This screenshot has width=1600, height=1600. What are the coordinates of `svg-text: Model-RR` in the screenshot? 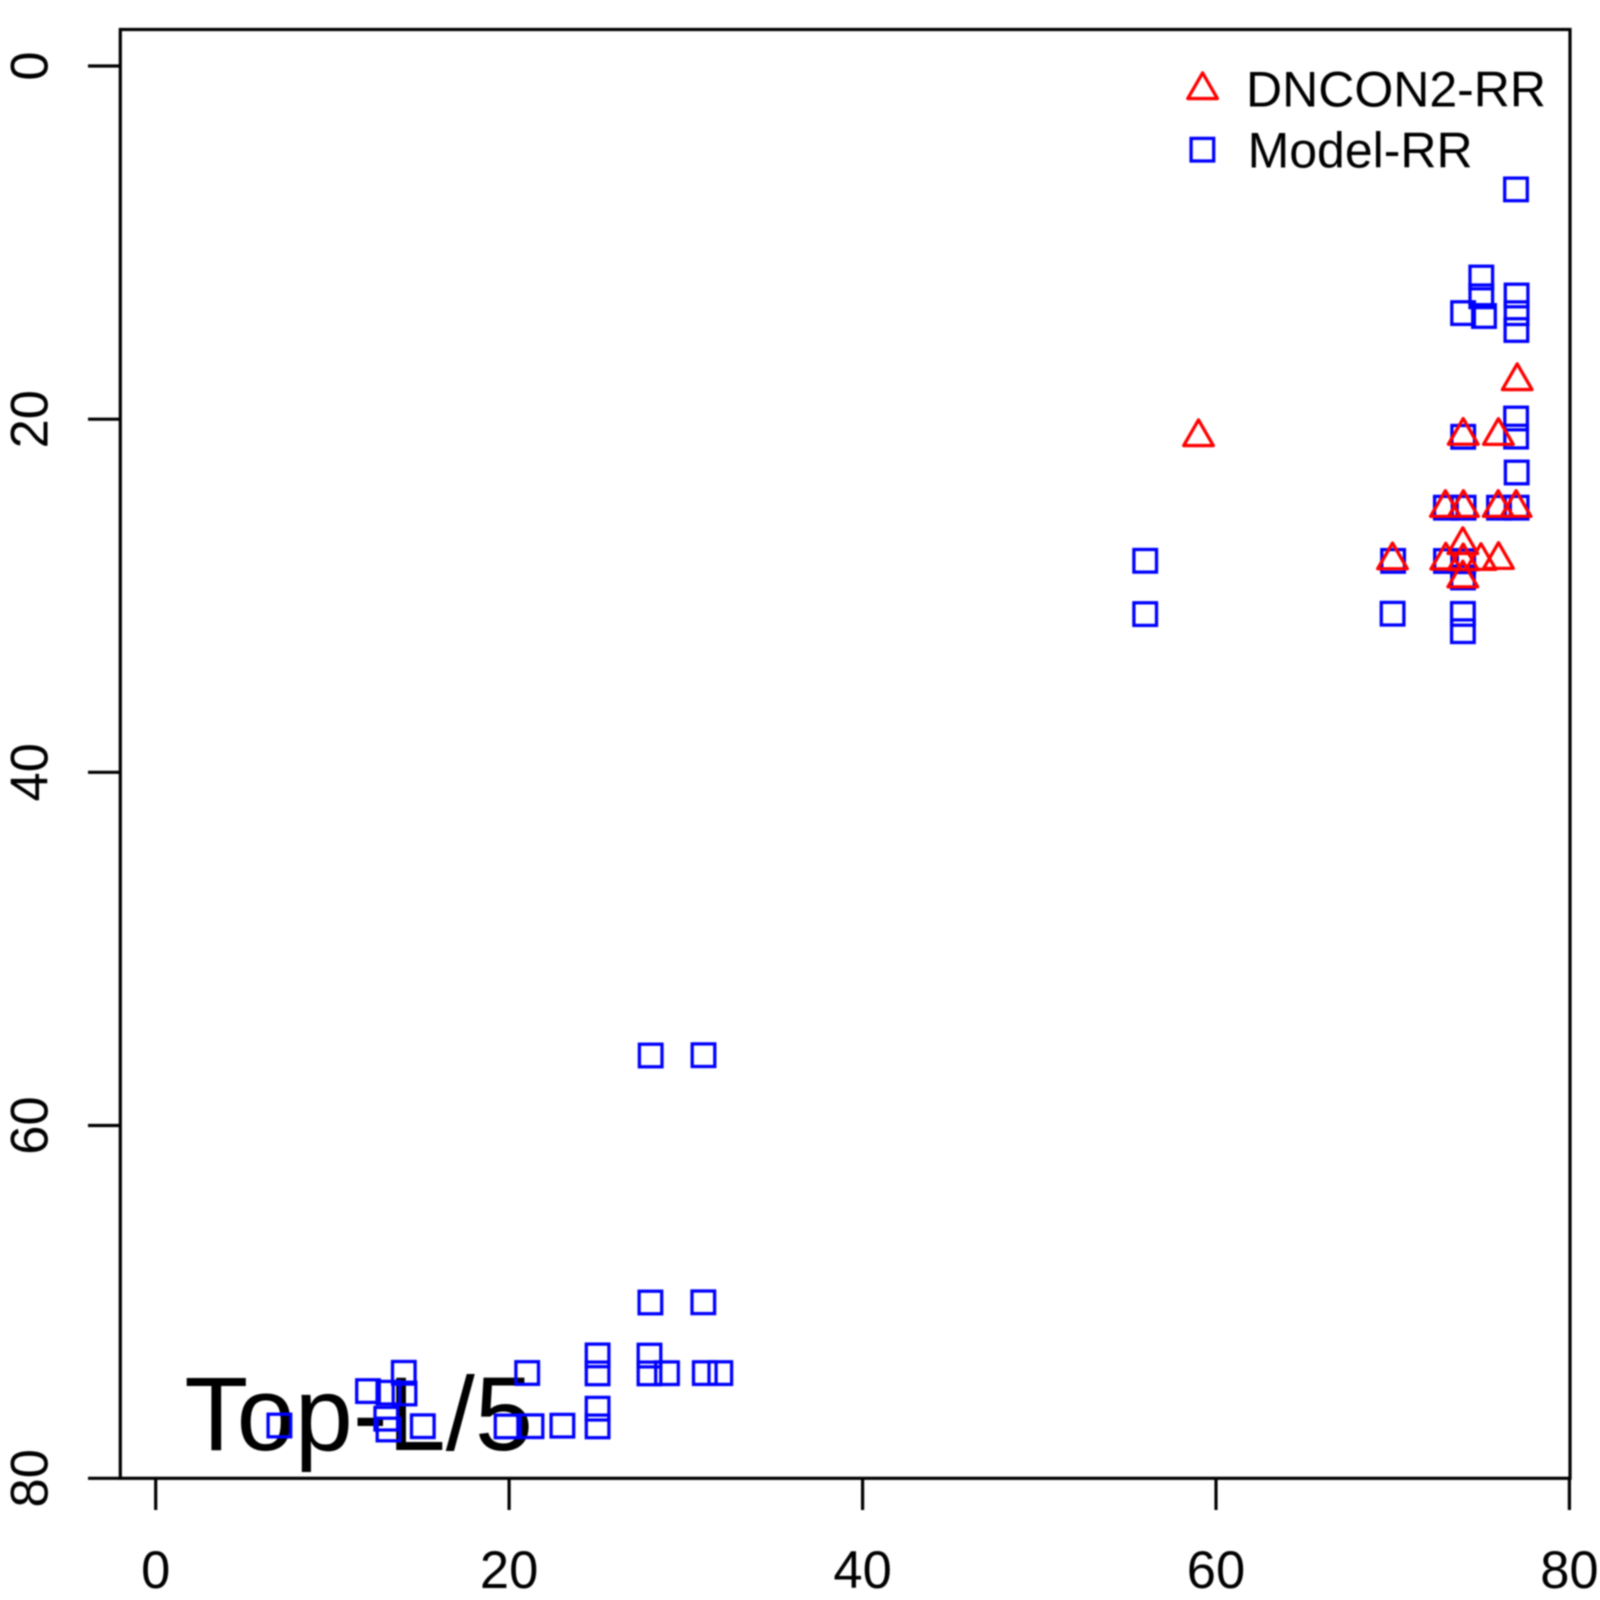 It's located at (1360, 151).